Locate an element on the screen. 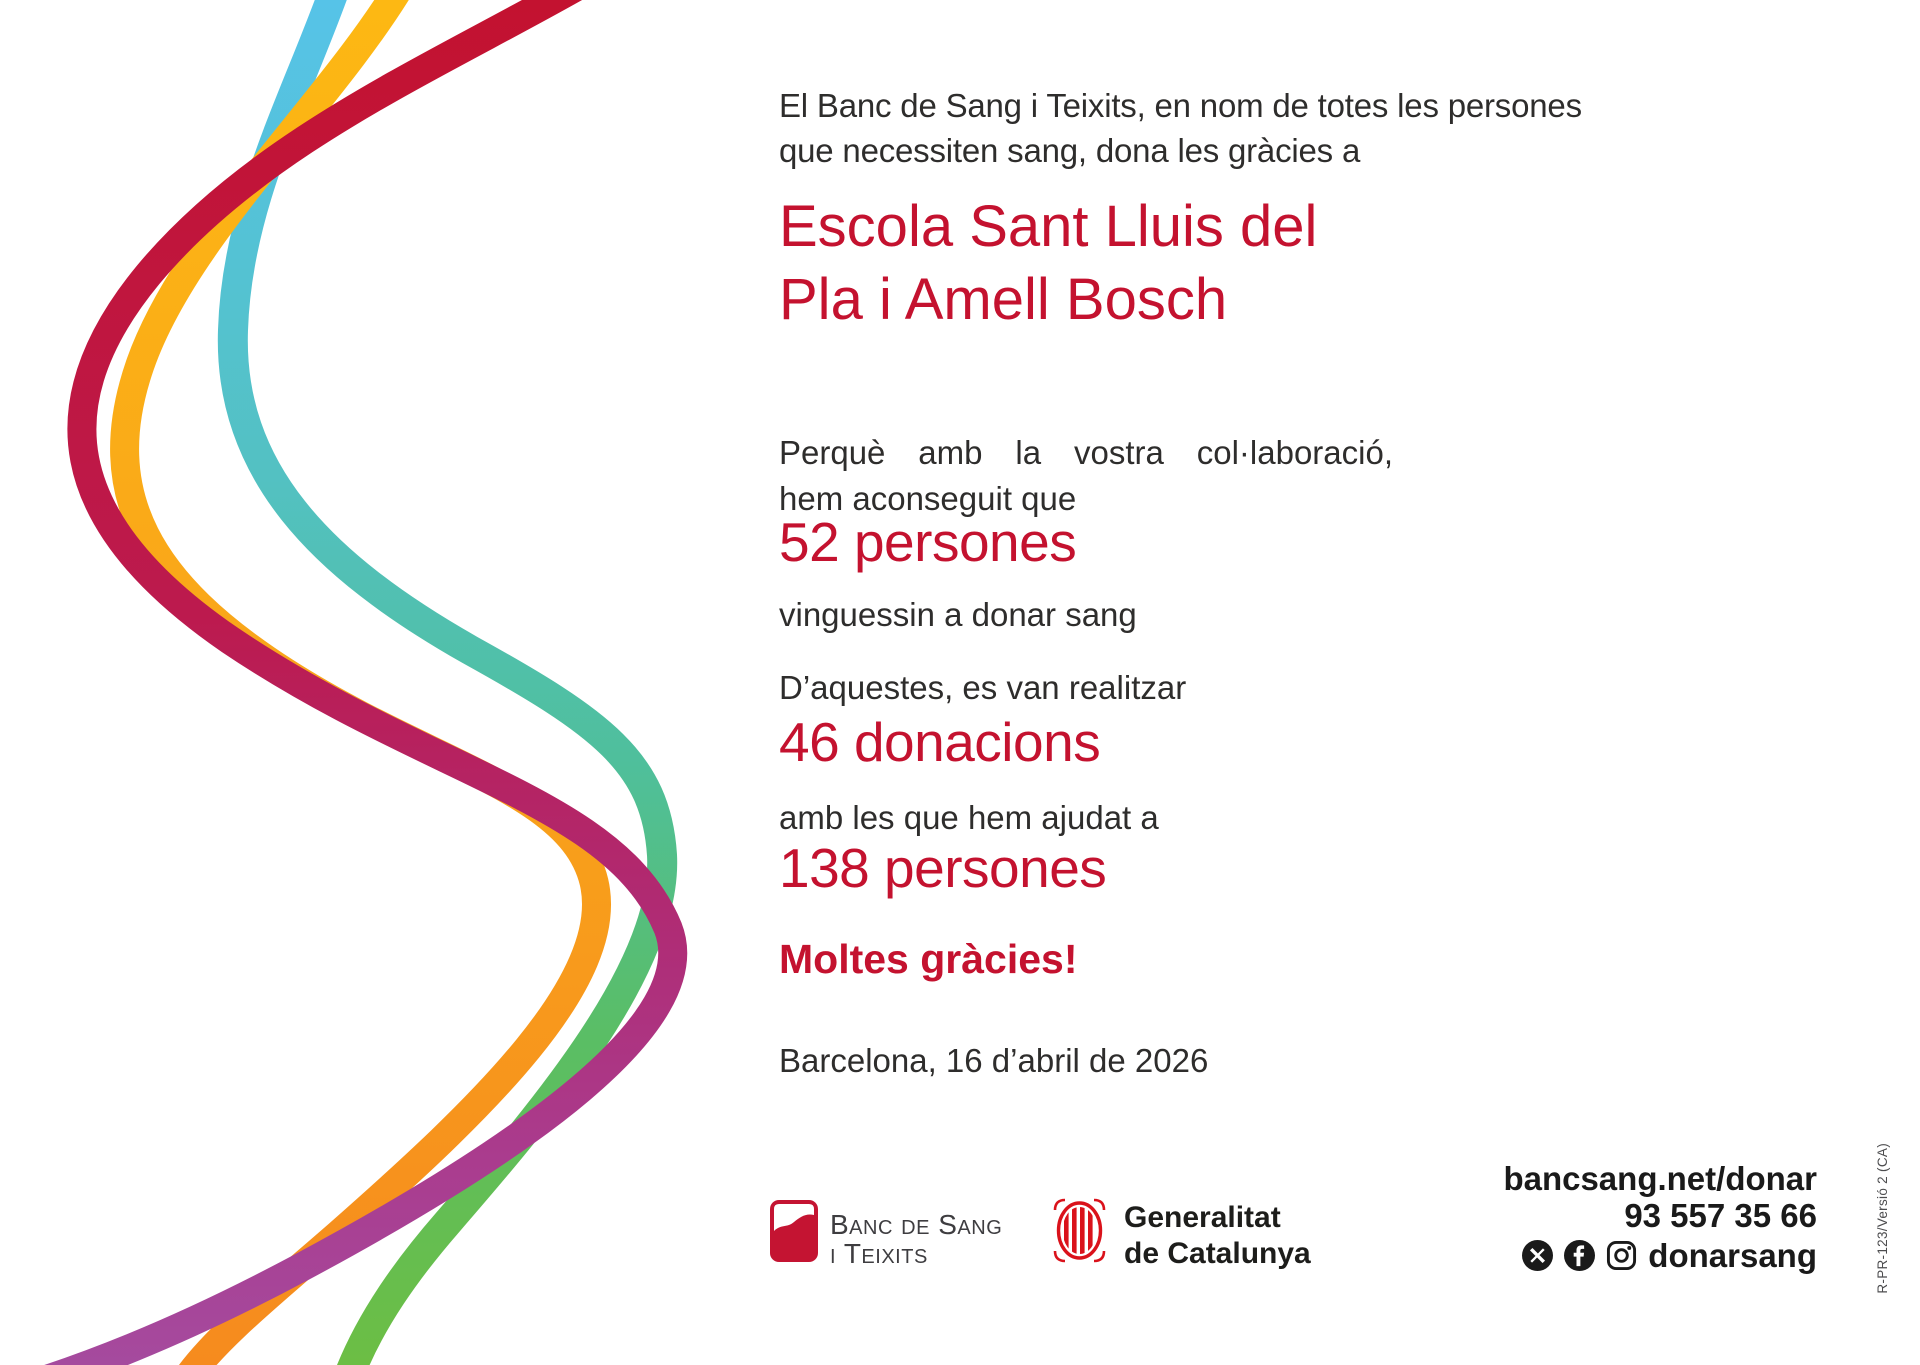  facebook-icon is located at coordinates (1580, 1255).